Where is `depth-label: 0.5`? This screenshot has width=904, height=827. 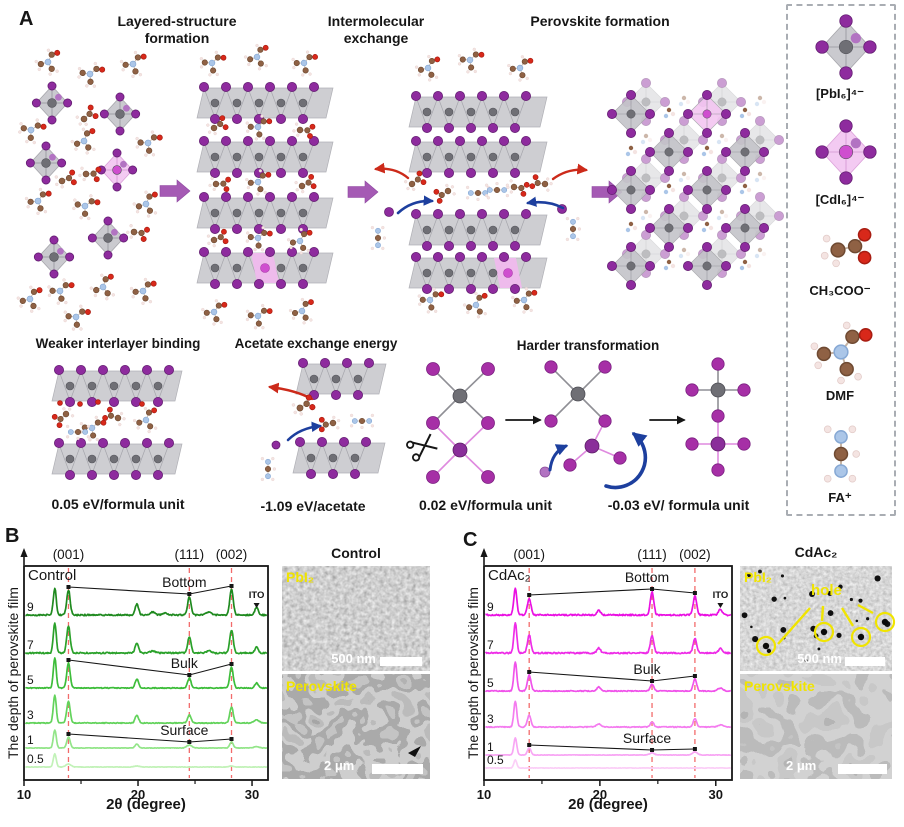
depth-label: 0.5 is located at coordinates (495, 760).